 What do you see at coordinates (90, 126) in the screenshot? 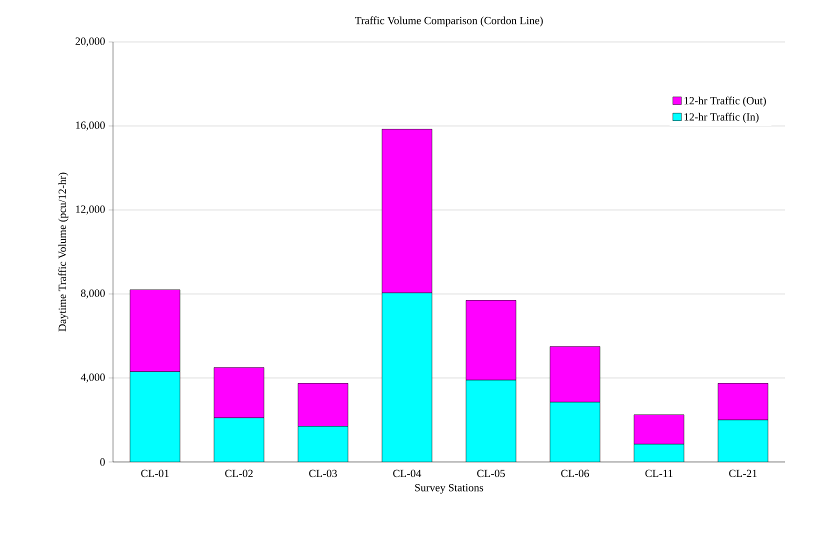
I see `y-tick-label: 16,000` at bounding box center [90, 126].